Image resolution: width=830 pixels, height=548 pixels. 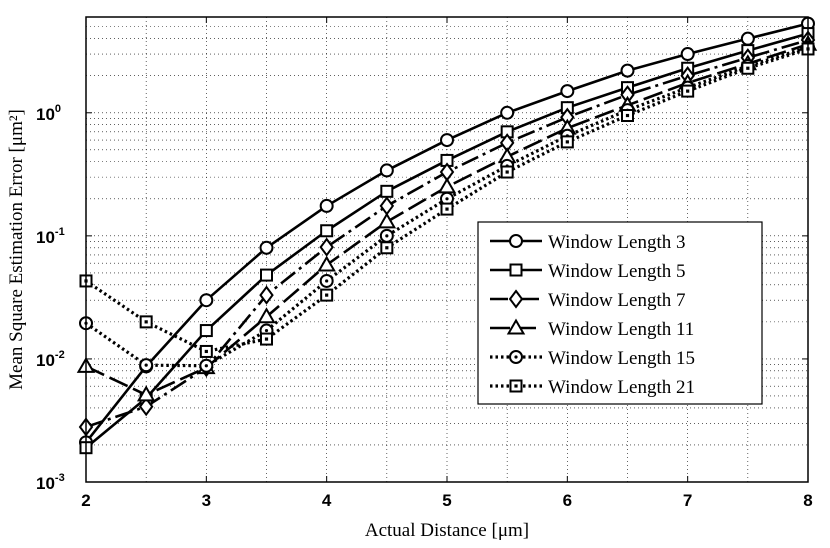 What do you see at coordinates (206, 500) in the screenshot?
I see `x-tick-label: 3` at bounding box center [206, 500].